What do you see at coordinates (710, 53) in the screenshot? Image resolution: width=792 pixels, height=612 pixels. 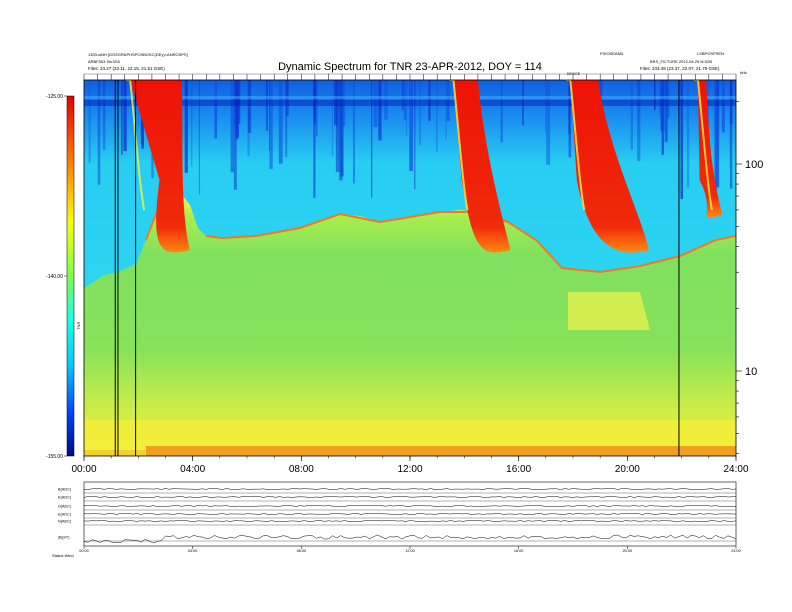 I see `header-right-line2: LSBPOSFREN` at bounding box center [710, 53].